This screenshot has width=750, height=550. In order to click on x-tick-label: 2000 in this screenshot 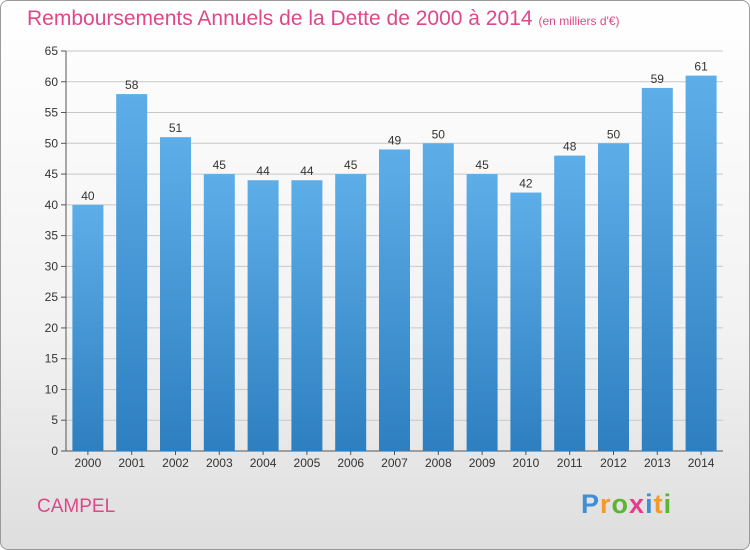, I will do `click(88, 463)`.